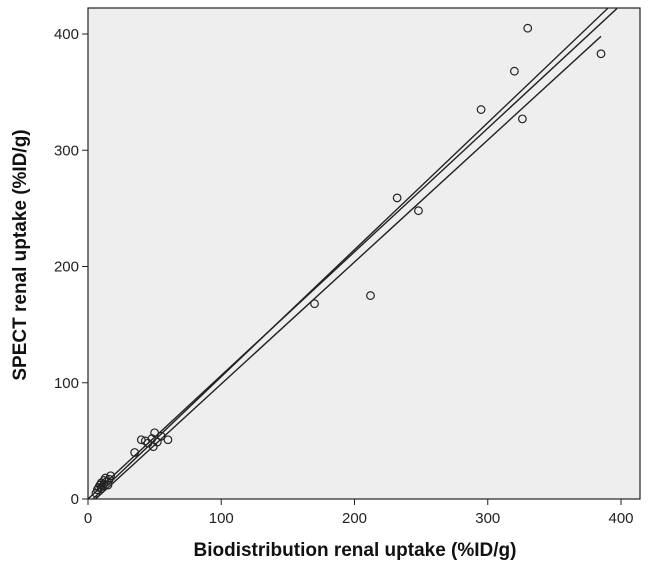 The width and height of the screenshot is (650, 566). Describe the element at coordinates (487, 518) in the screenshot. I see `x-tick-label: 300` at that location.